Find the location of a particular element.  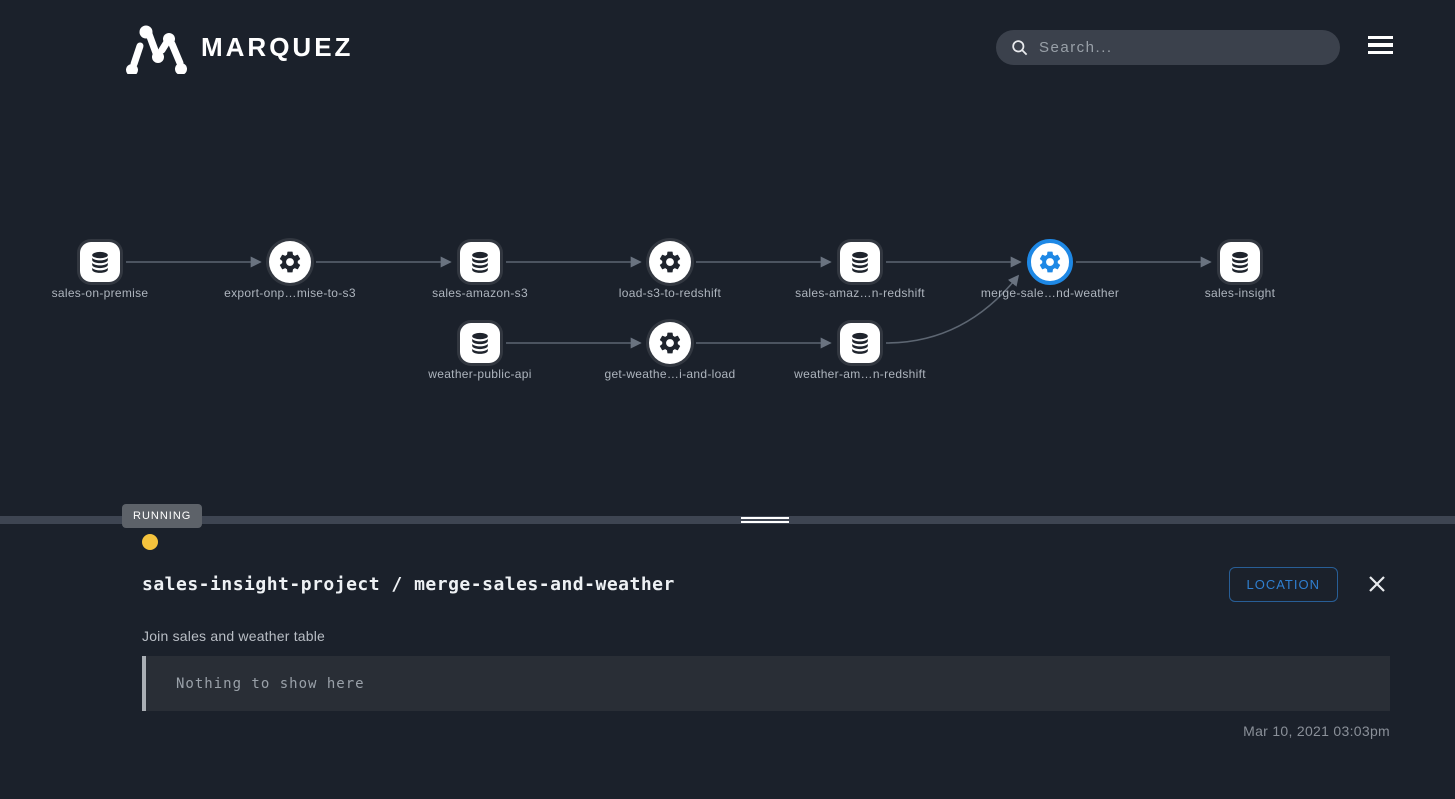

lineage-node-weather-public-api is located at coordinates (480, 343).